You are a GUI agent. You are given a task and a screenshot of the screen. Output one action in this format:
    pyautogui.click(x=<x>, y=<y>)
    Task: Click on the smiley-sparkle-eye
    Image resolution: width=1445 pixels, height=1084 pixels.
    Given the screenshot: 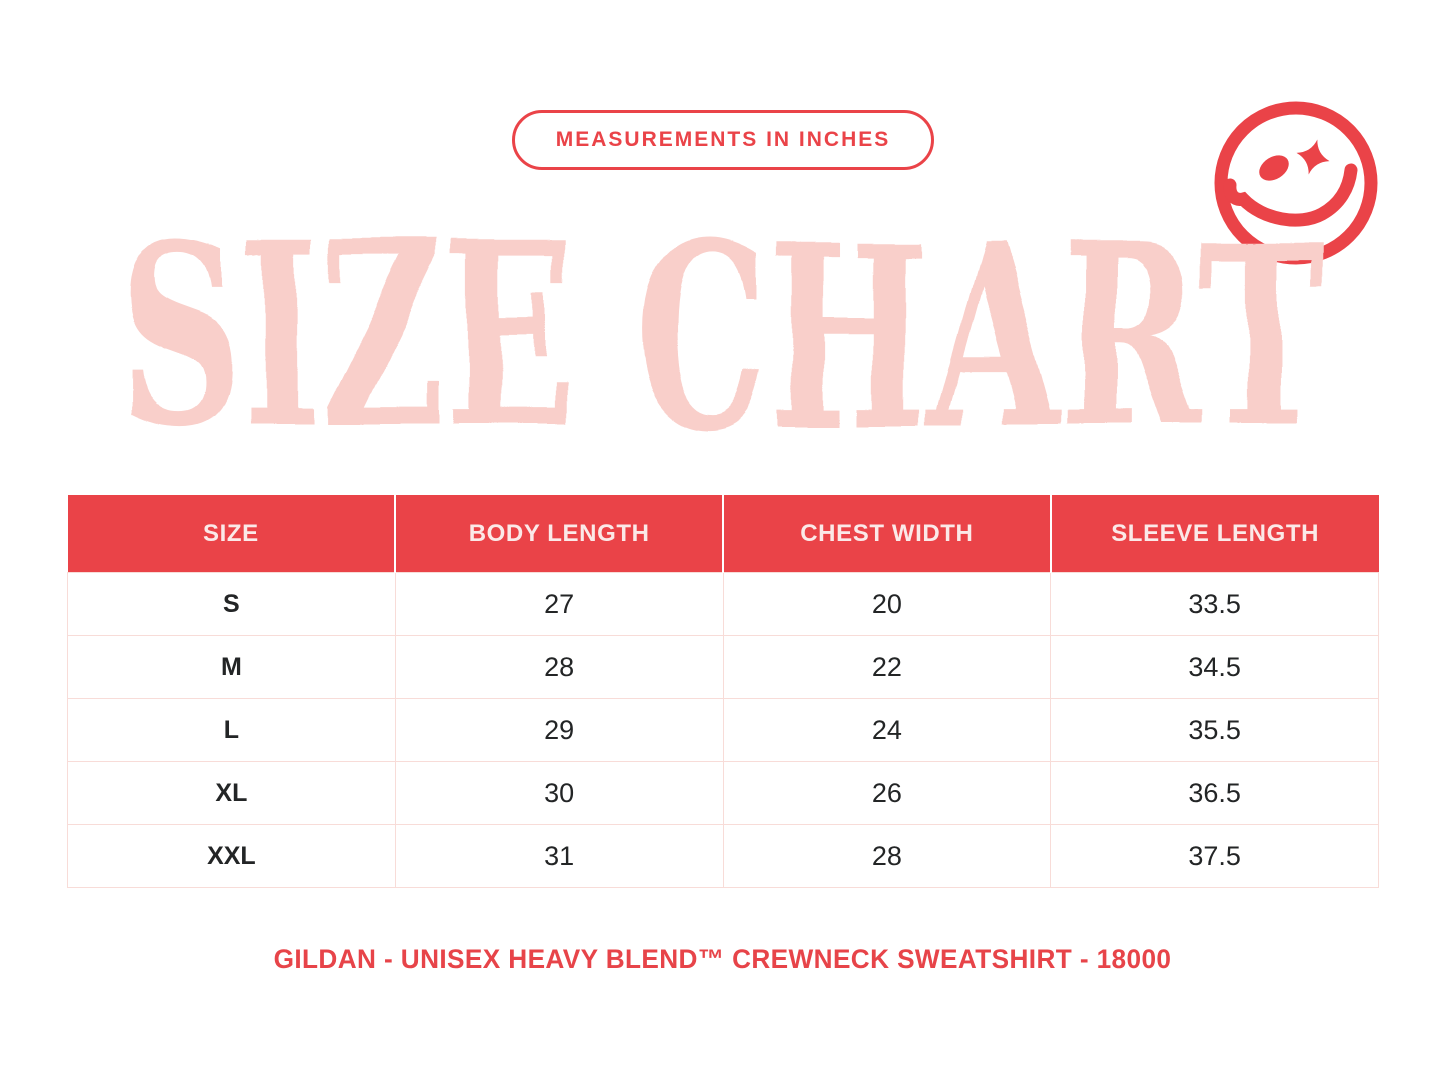 What is the action you would take?
    pyautogui.click(x=1313, y=157)
    